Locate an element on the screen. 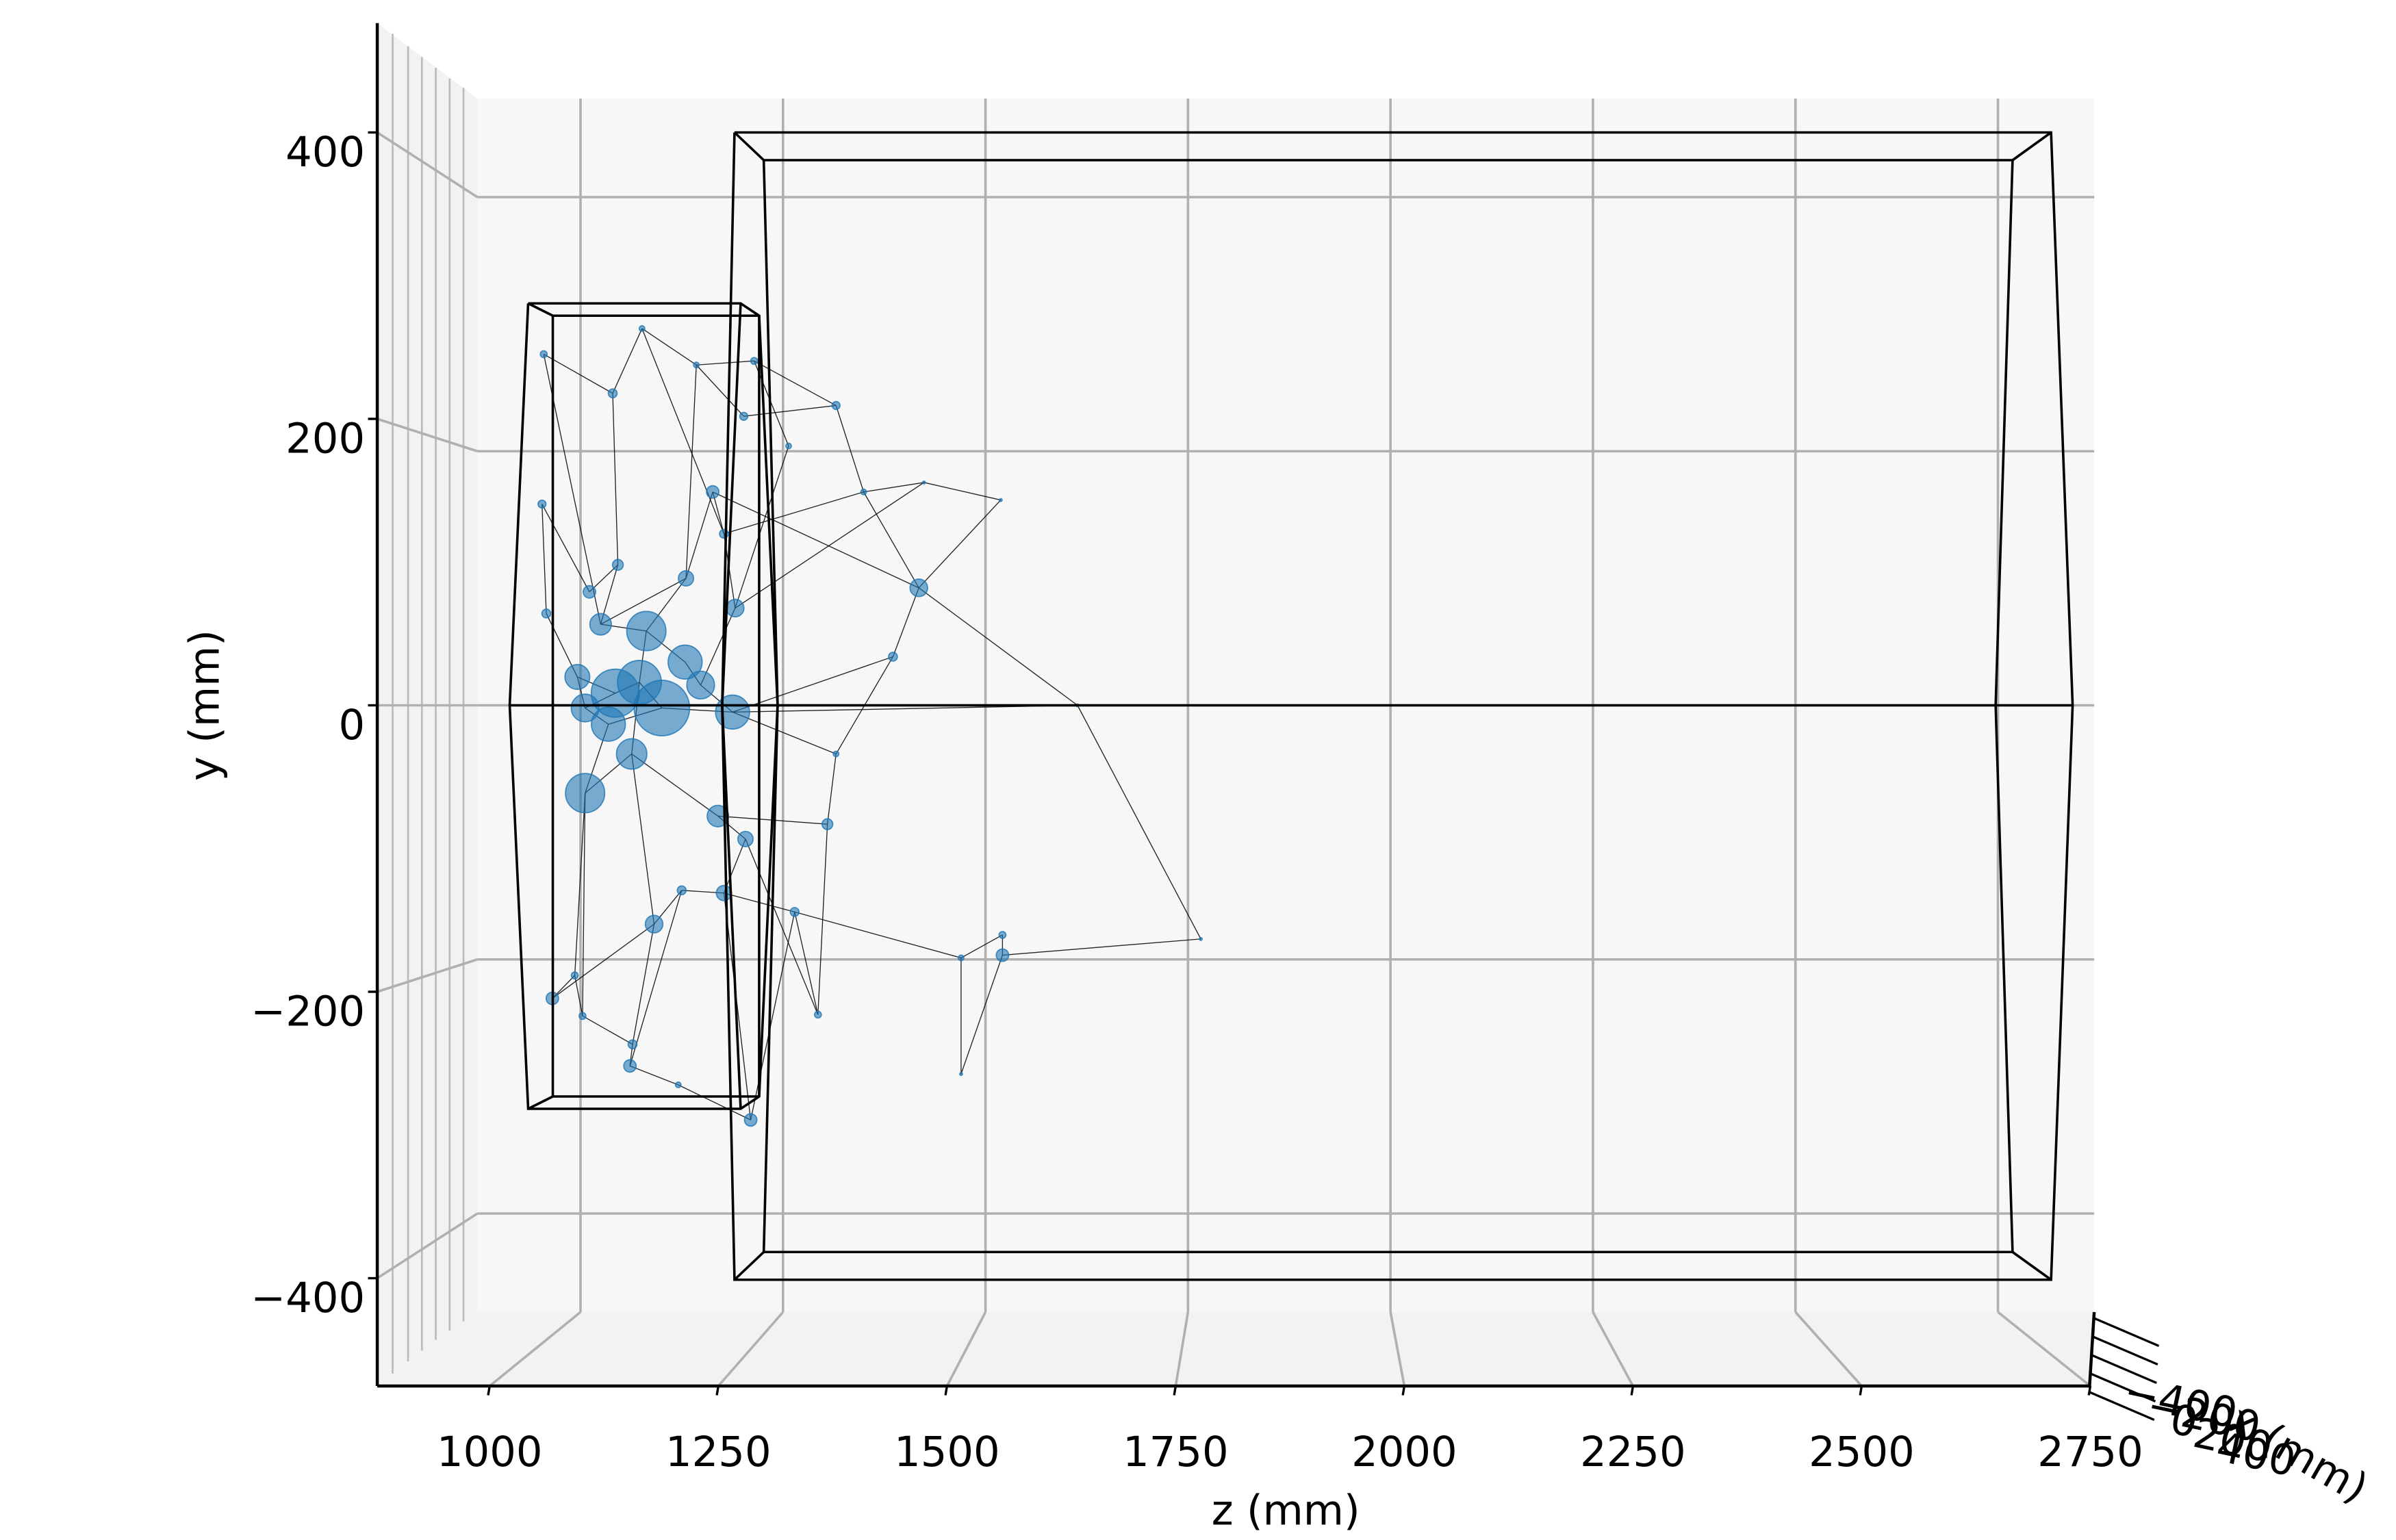  x-tick-label: 2750 is located at coordinates (2090, 1452).